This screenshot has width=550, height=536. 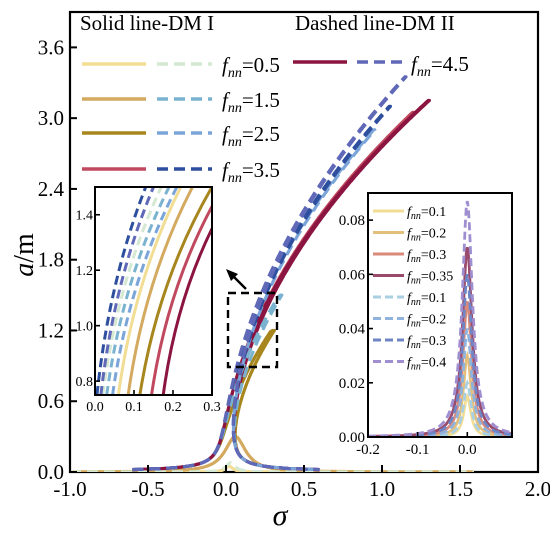 I want to click on small-x-tick-label: -0.2, so click(x=368, y=450).